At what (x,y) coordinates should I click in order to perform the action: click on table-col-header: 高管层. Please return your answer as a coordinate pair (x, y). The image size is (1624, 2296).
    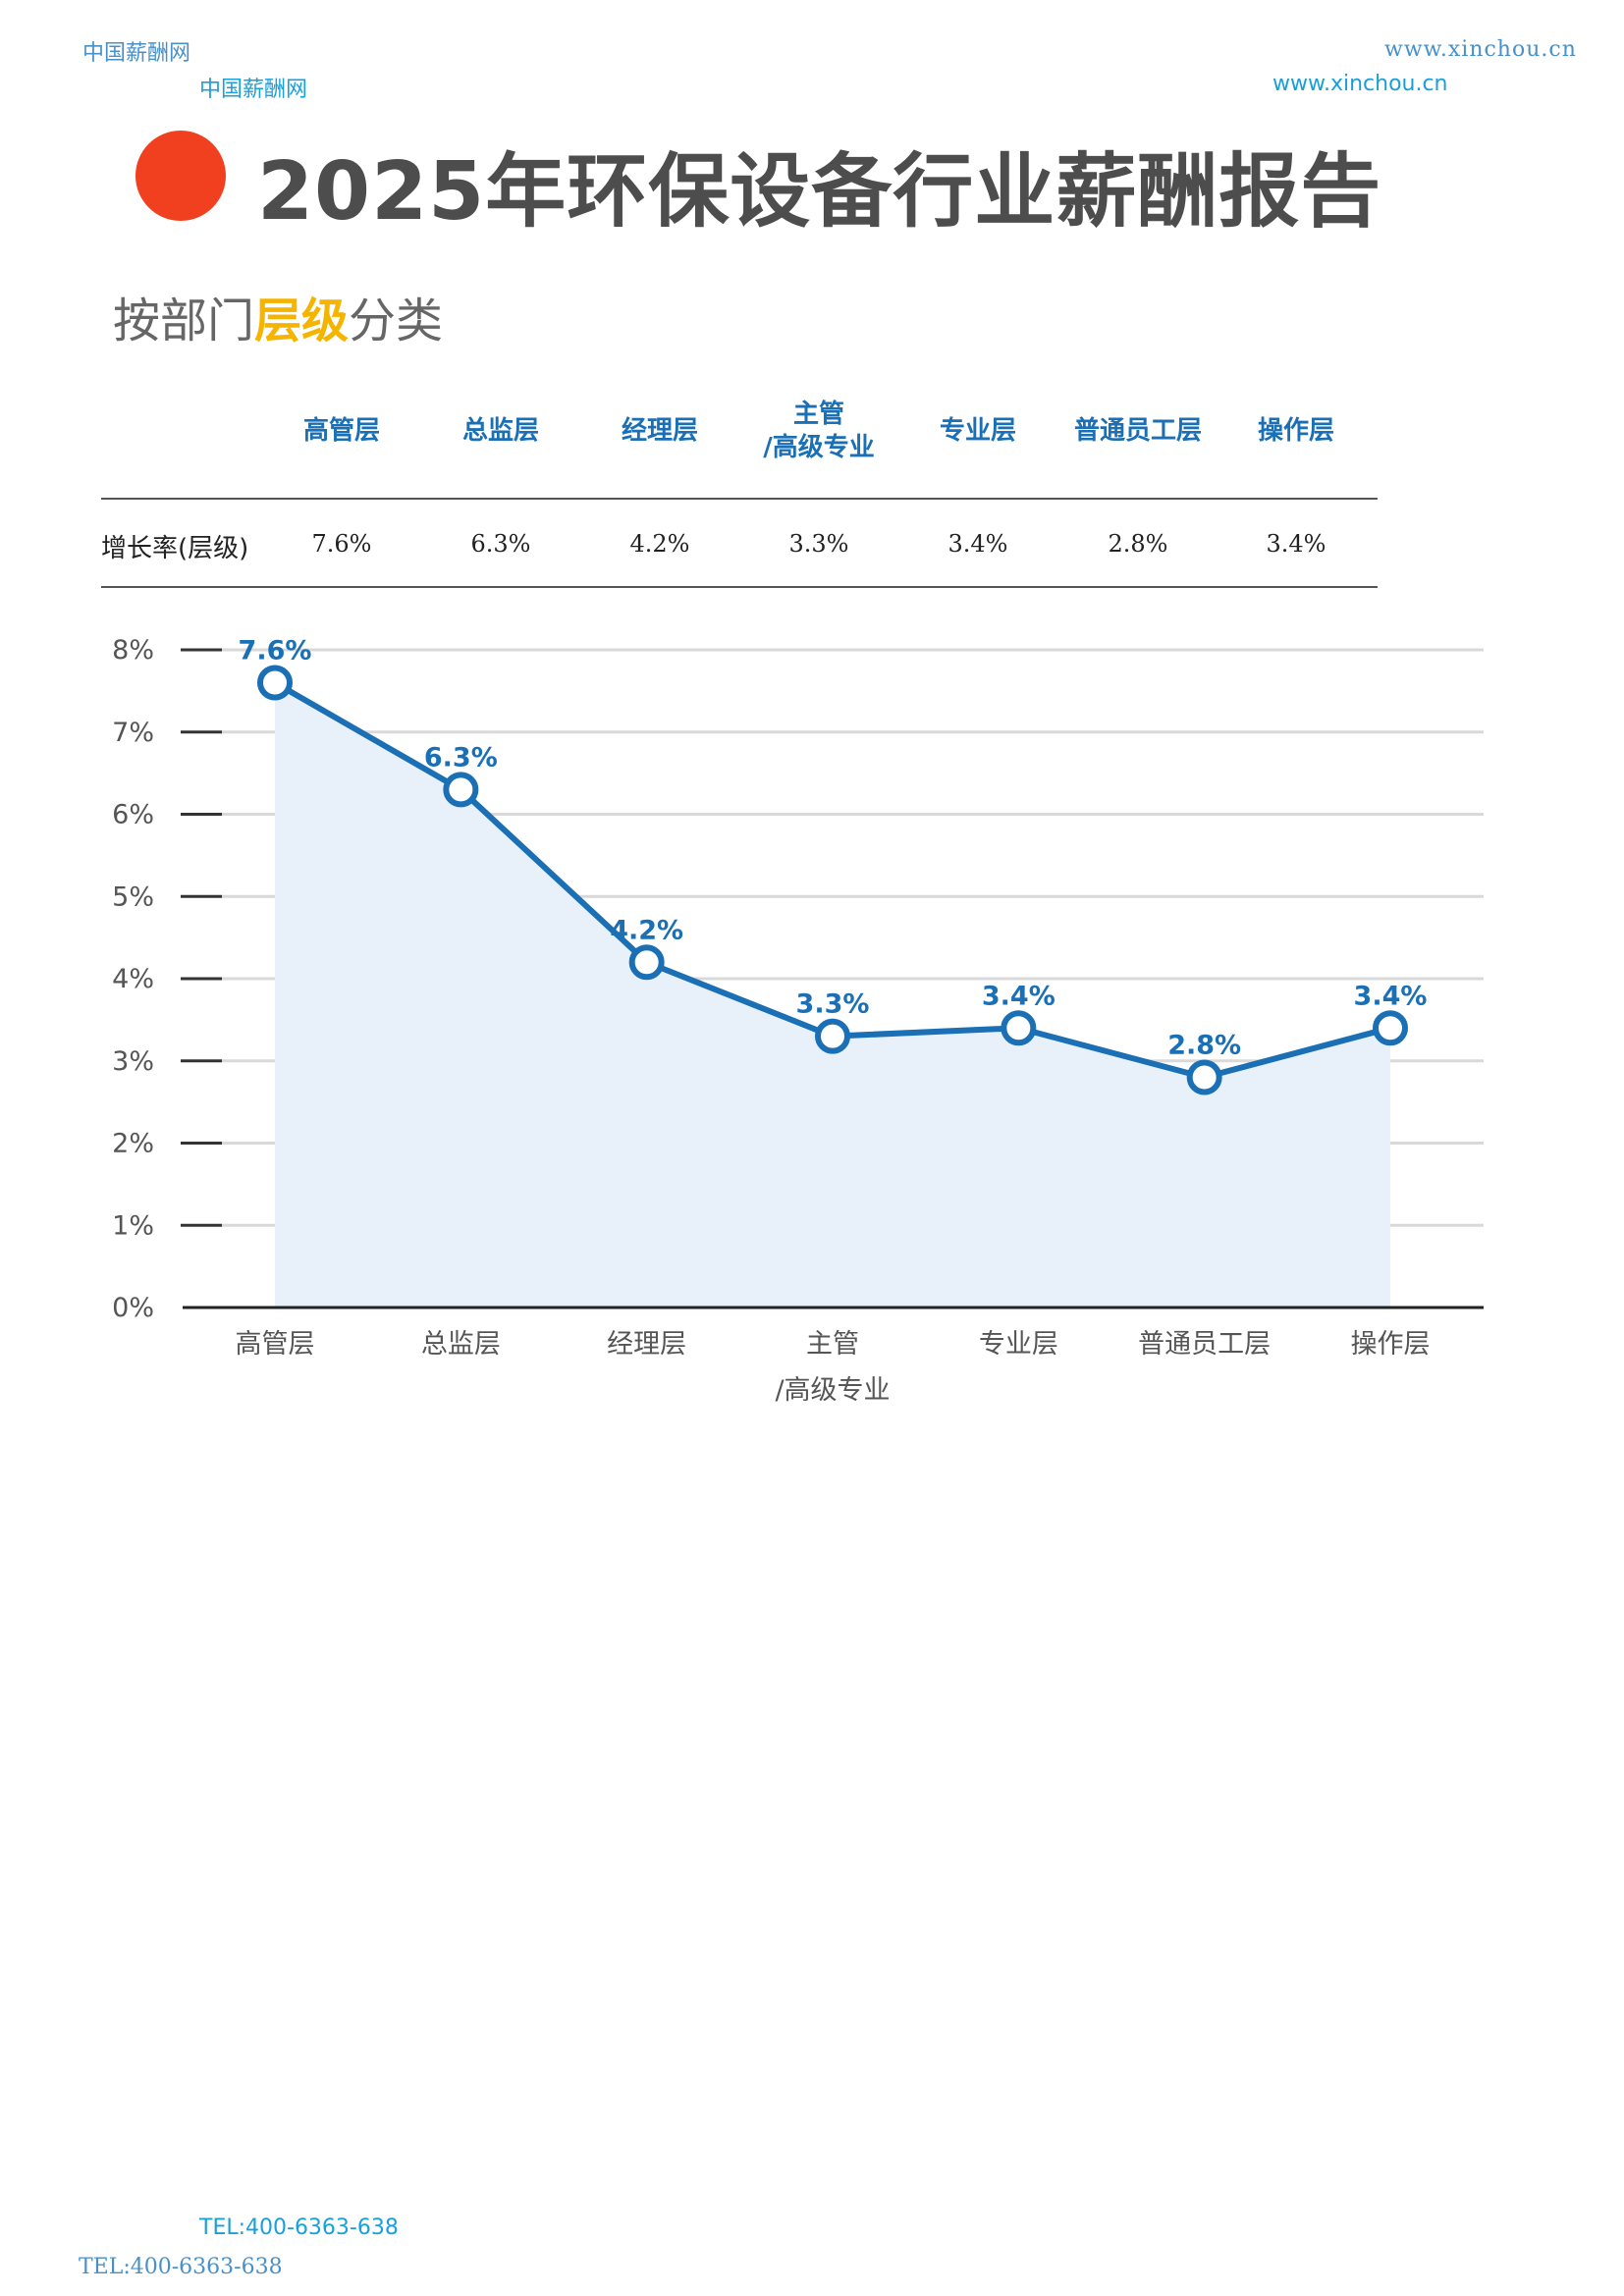
    Looking at the image, I should click on (341, 431).